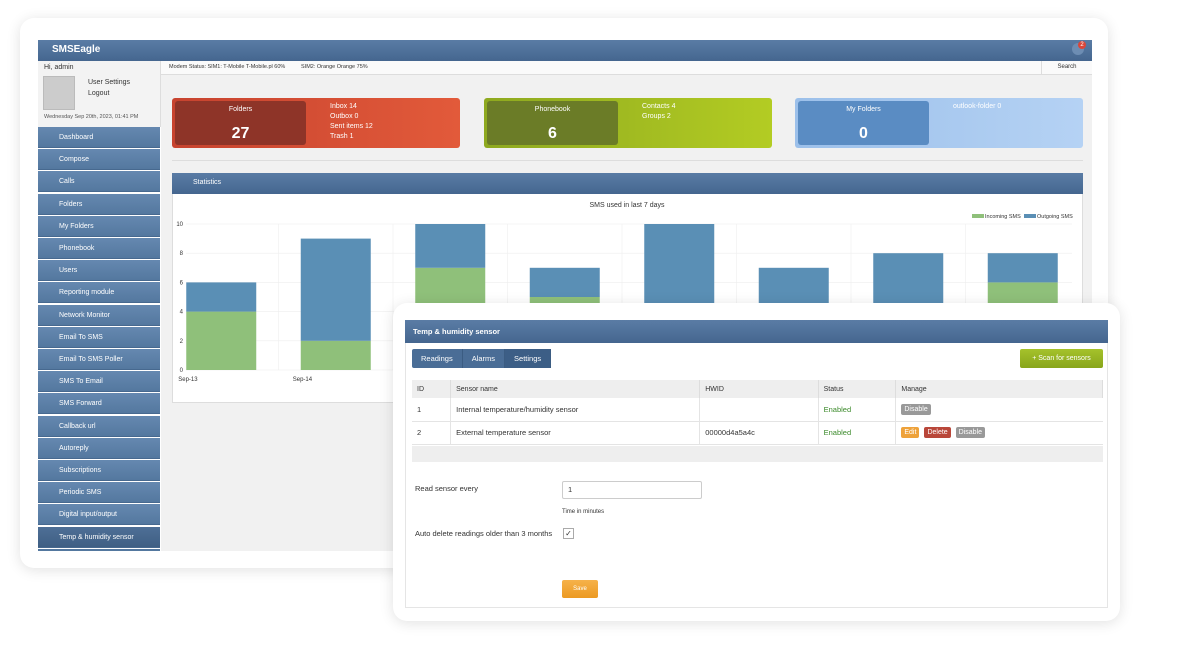 The image size is (1194, 651). What do you see at coordinates (99, 137) in the screenshot?
I see `menu-item: Dashboard` at bounding box center [99, 137].